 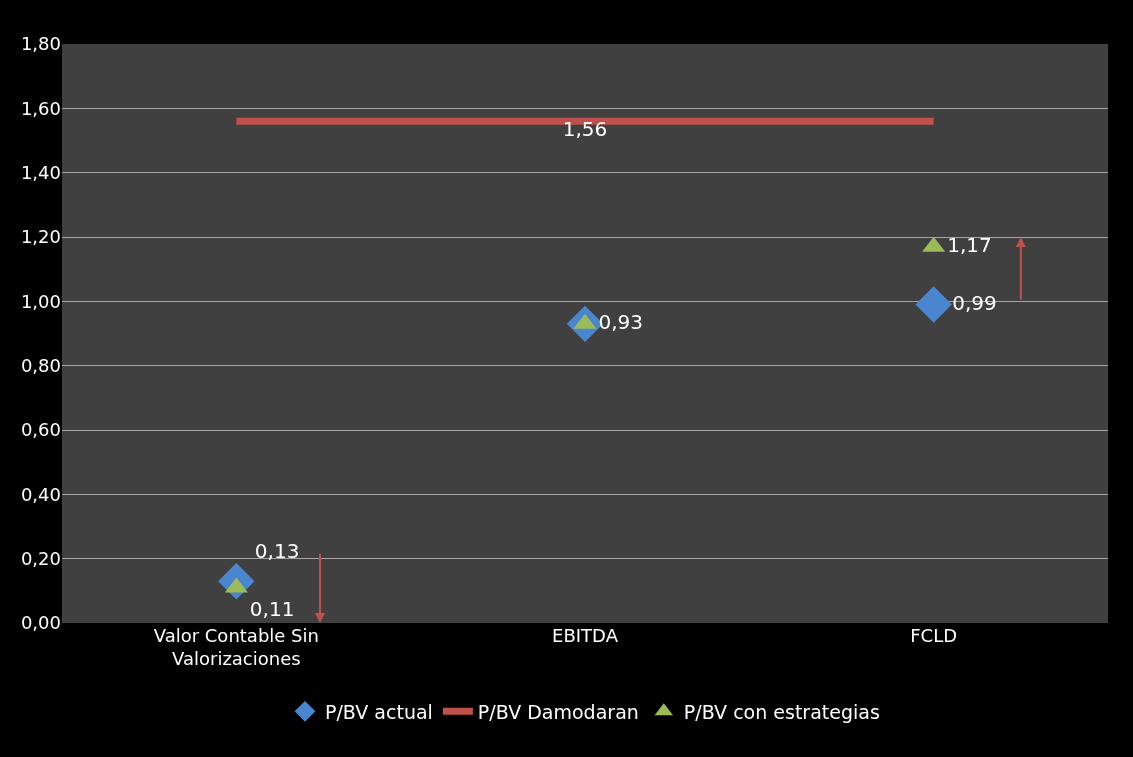 What do you see at coordinates (40, 301) in the screenshot?
I see `y-tick-label: 1,00` at bounding box center [40, 301].